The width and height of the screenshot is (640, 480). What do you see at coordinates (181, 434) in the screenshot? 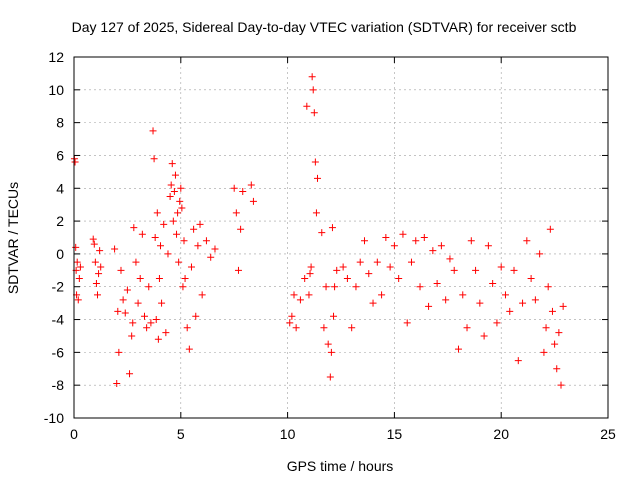
I see `x-tick-label: 5` at bounding box center [181, 434].